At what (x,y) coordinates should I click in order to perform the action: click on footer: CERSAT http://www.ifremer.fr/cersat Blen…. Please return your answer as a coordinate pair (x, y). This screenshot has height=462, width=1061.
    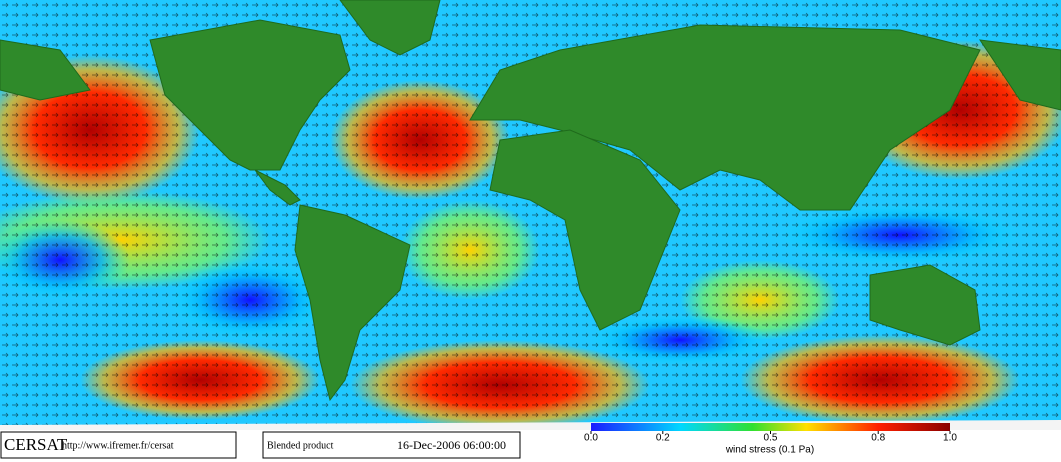
    Looking at the image, I should click on (530, 442).